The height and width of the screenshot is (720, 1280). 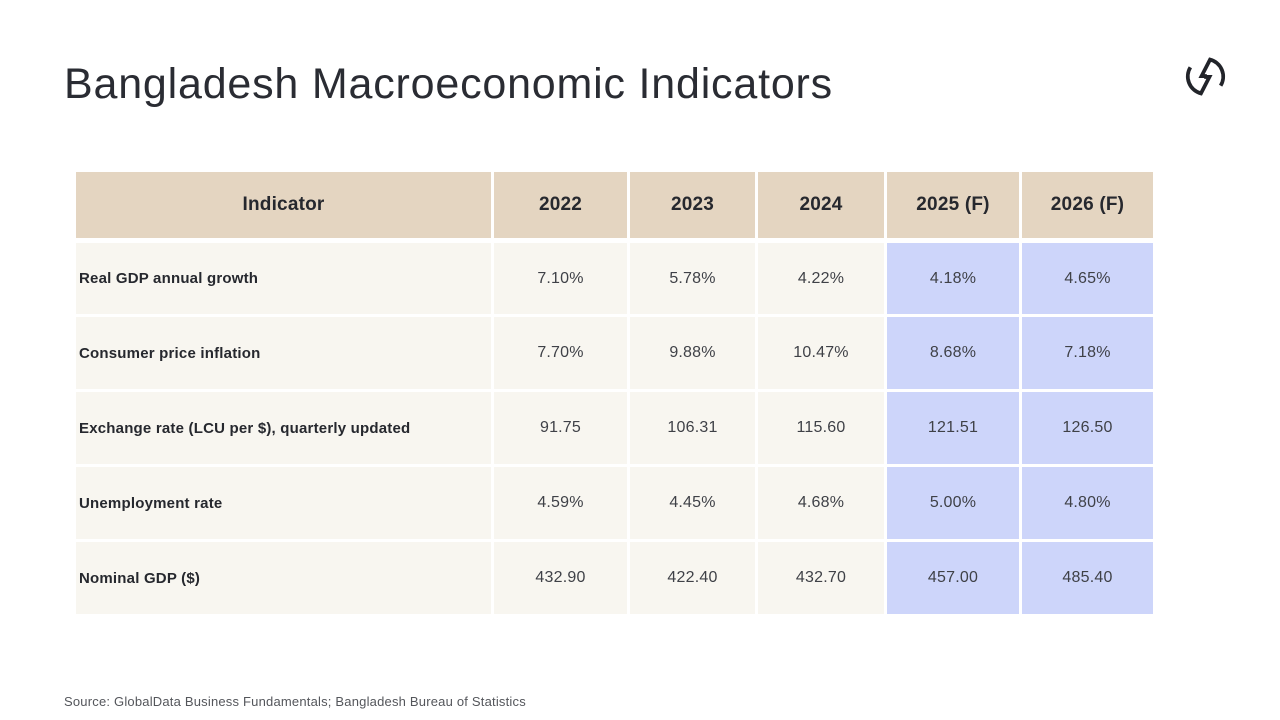 I want to click on page-title: Bangladesh Macroeconomic Indicators, so click(x=448, y=84).